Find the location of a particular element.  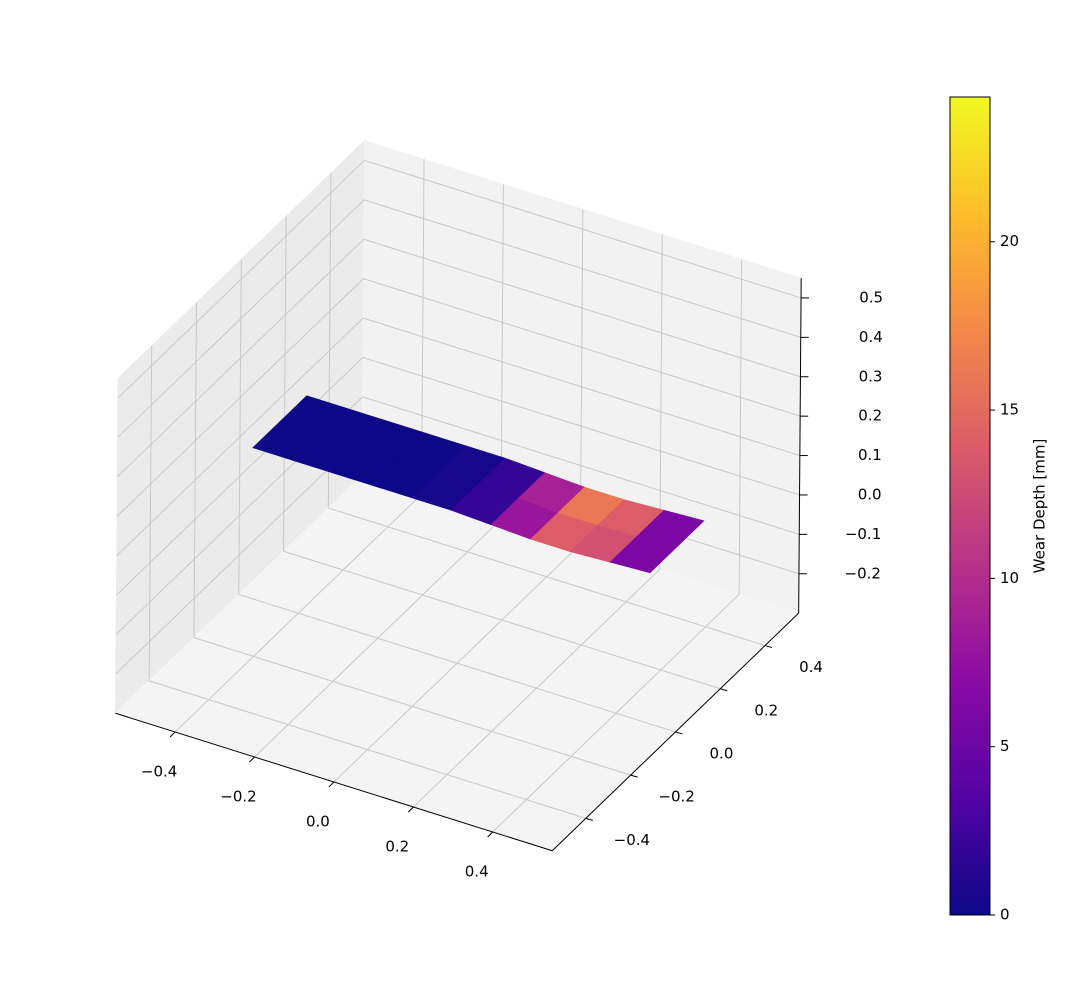

x-tick-label: −0.4 is located at coordinates (159, 772).